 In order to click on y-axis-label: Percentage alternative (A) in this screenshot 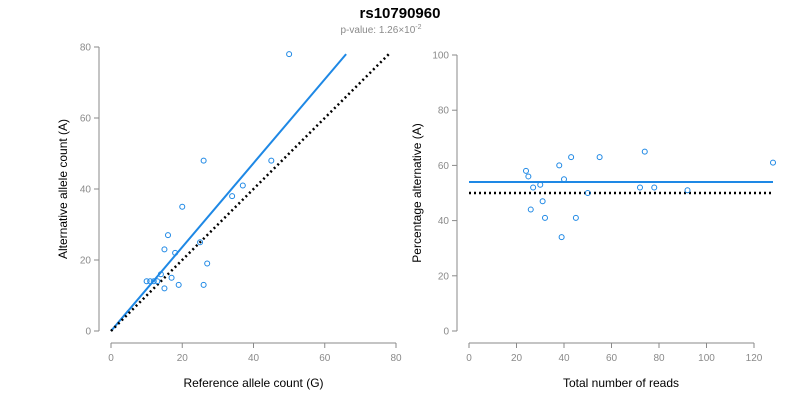, I will do `click(417, 192)`.